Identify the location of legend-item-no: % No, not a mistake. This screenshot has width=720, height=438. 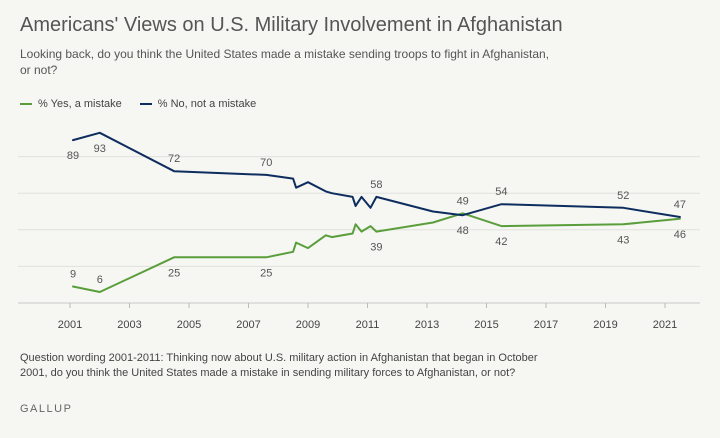
(198, 104).